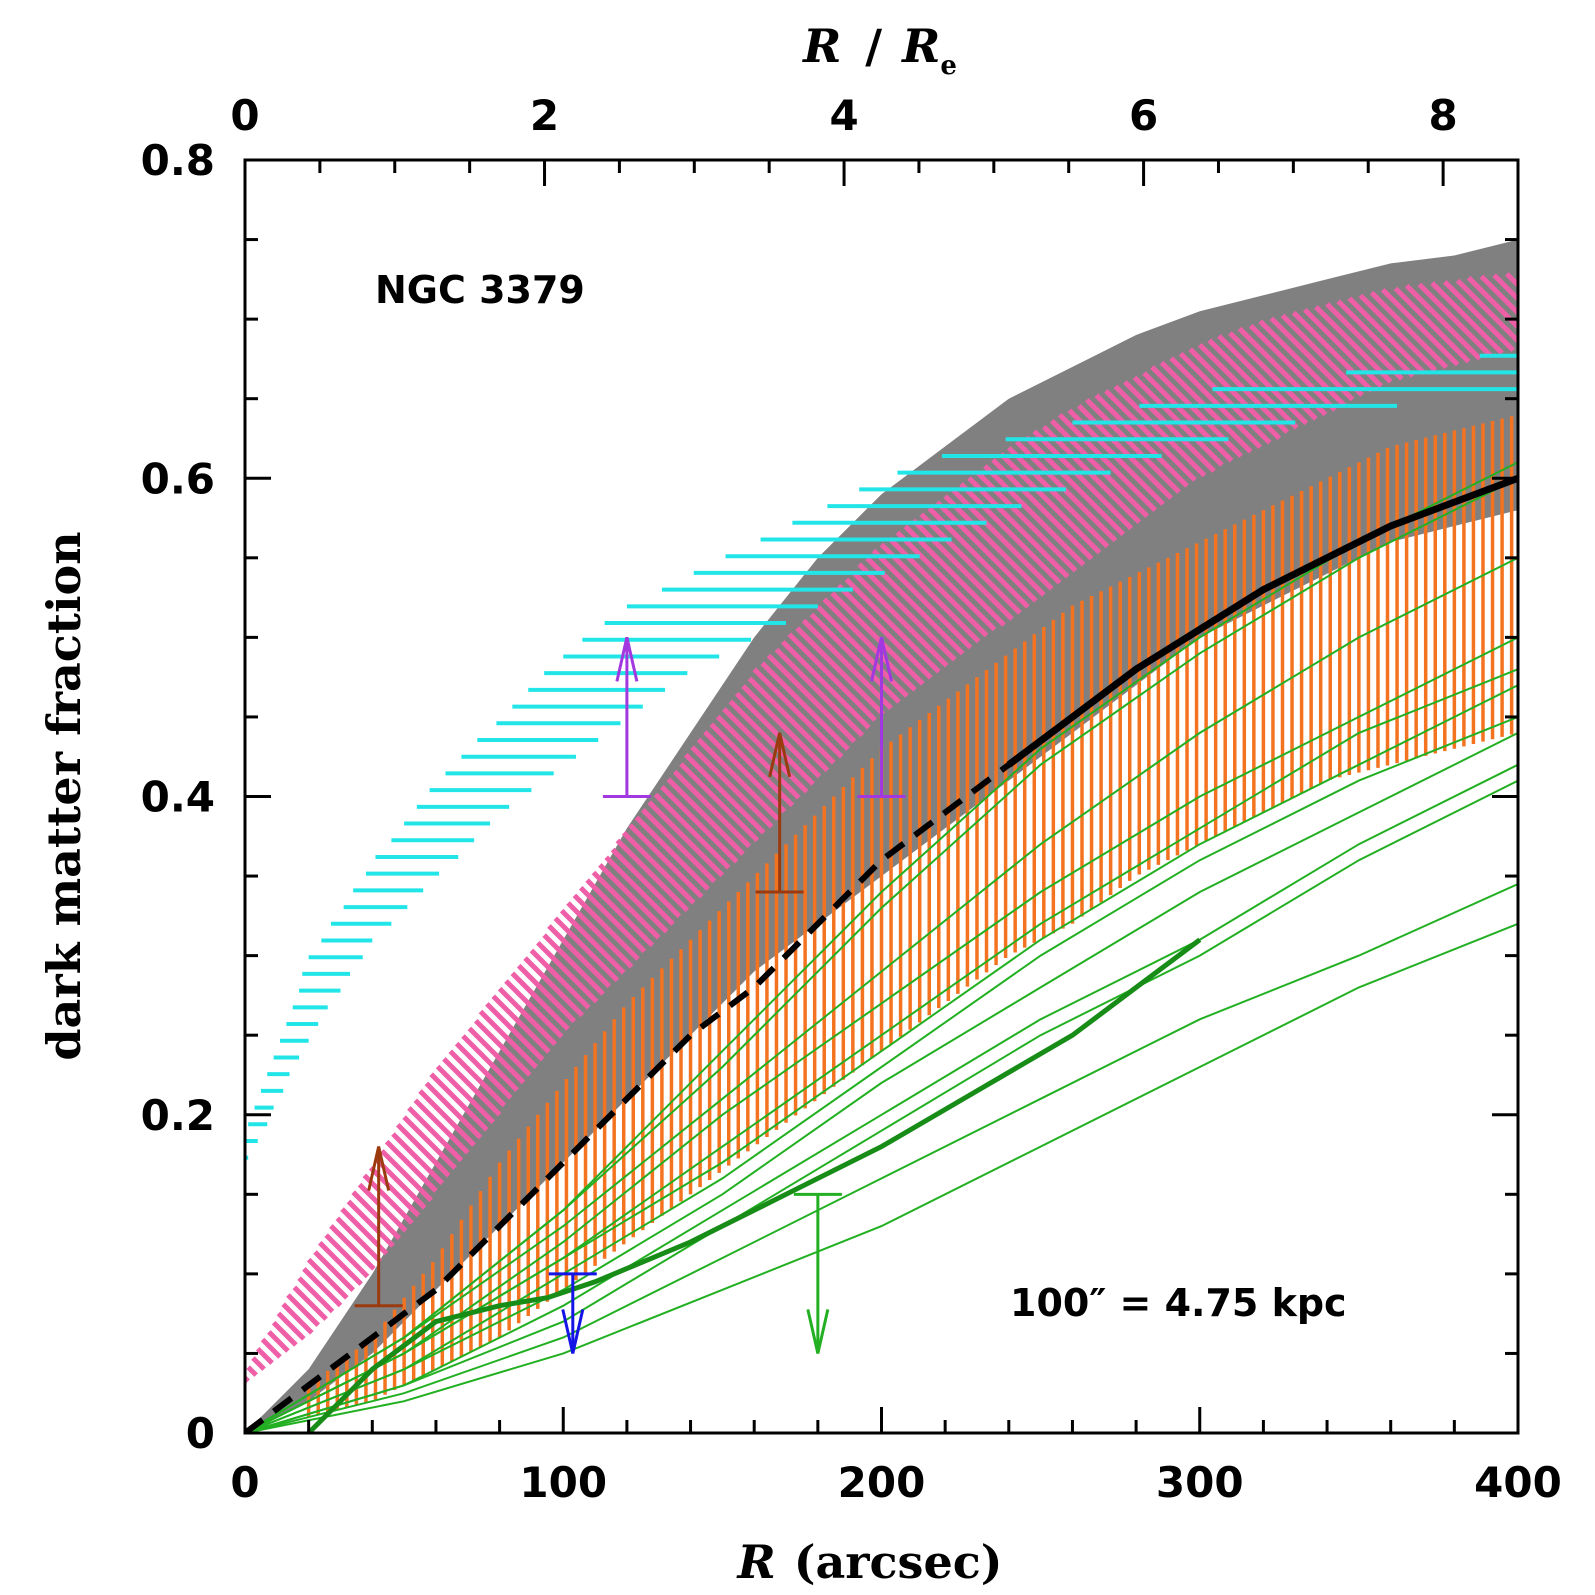 The image size is (1595, 1595). I want to click on top-axis-denominator: R, so click(920, 46).